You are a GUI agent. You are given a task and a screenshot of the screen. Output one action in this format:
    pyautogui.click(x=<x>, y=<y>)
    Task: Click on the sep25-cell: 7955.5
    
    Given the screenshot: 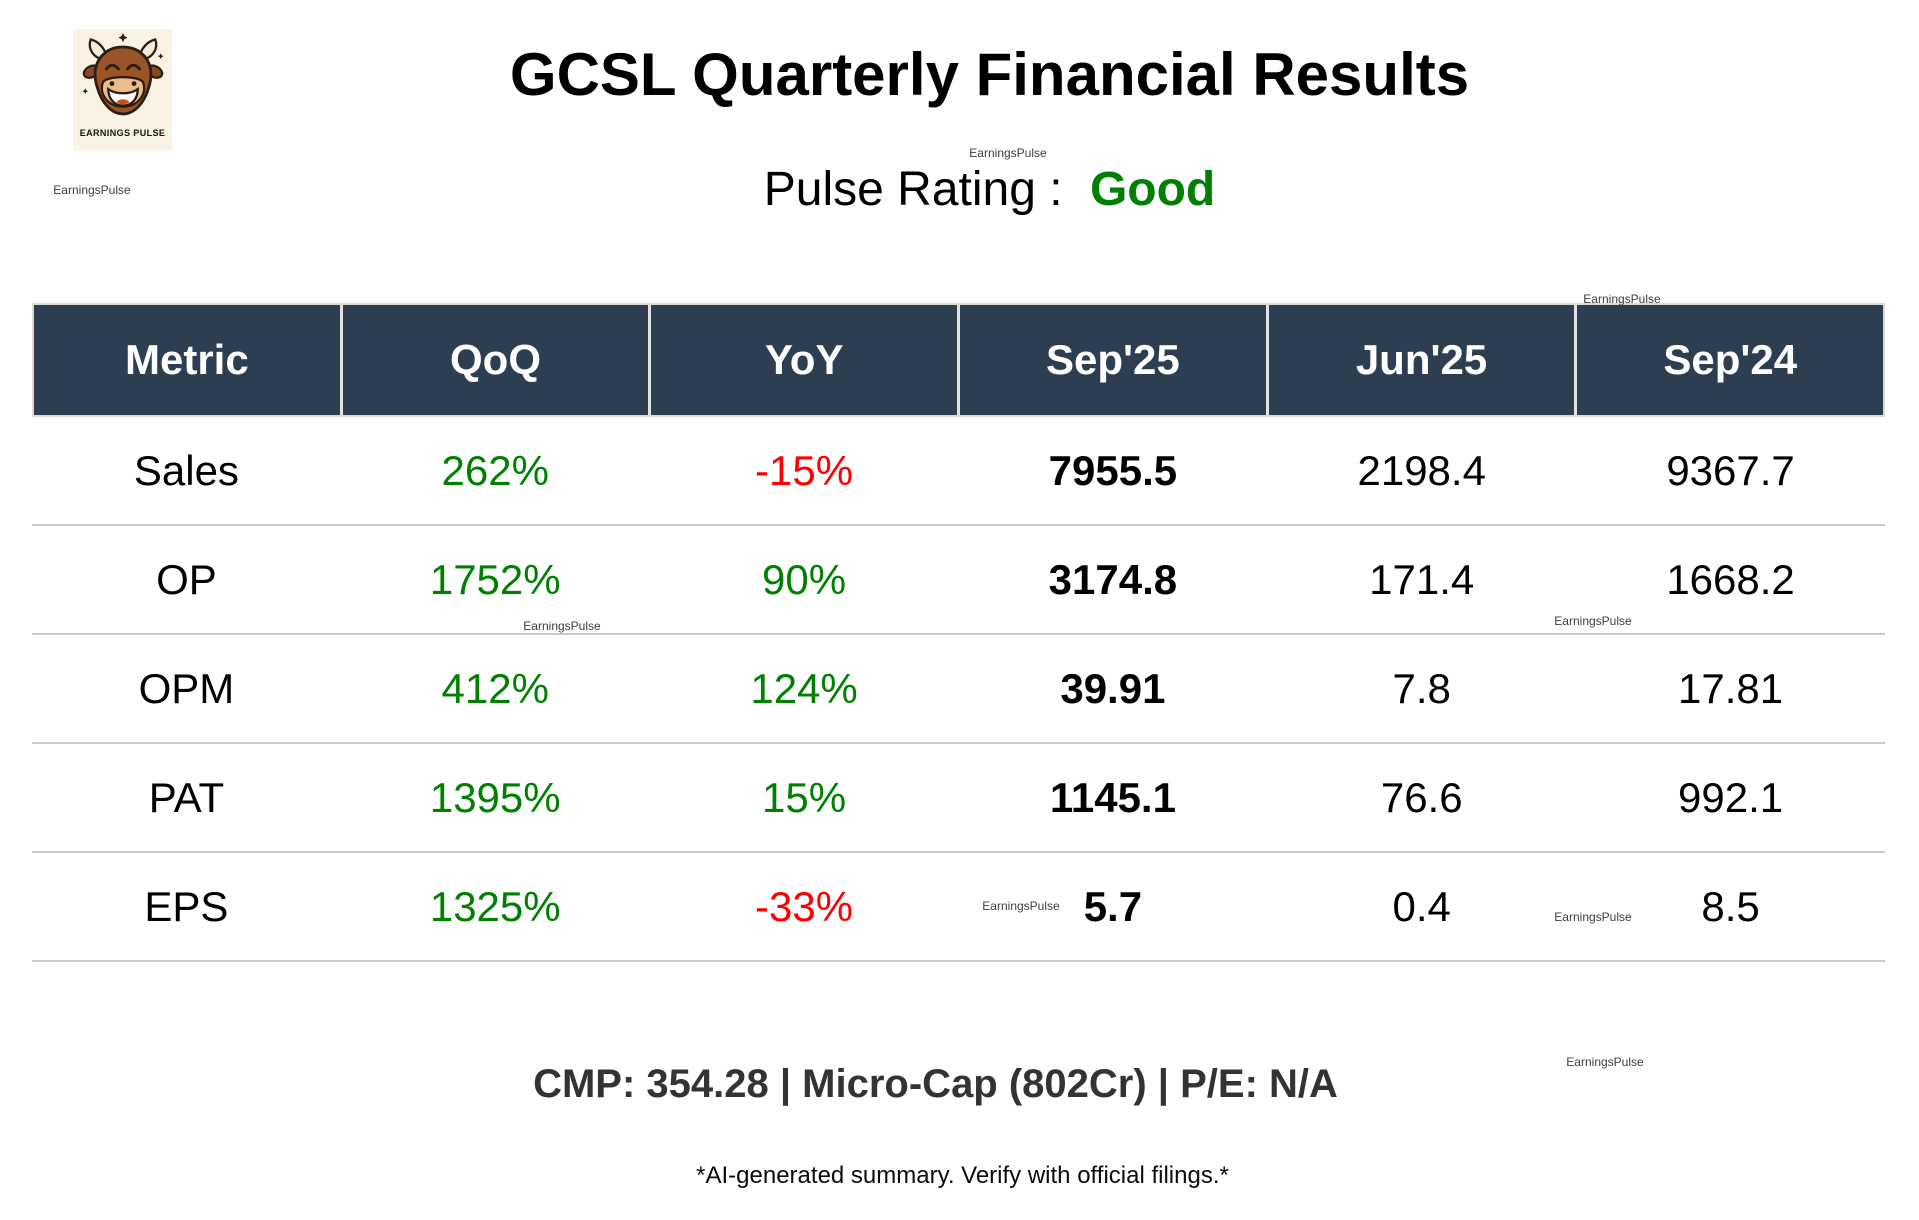 What is the action you would take?
    pyautogui.click(x=1113, y=470)
    